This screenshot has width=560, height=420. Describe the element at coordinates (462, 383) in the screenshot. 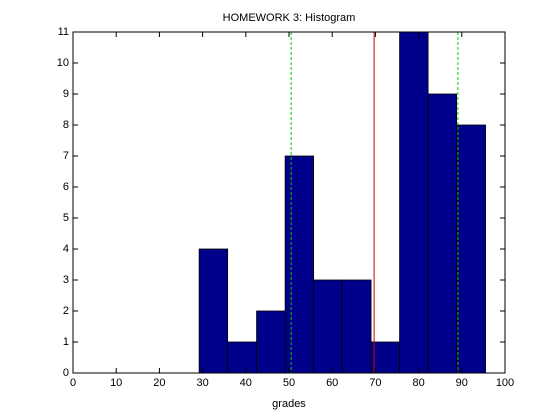

I see `x-tick-label: 90` at that location.